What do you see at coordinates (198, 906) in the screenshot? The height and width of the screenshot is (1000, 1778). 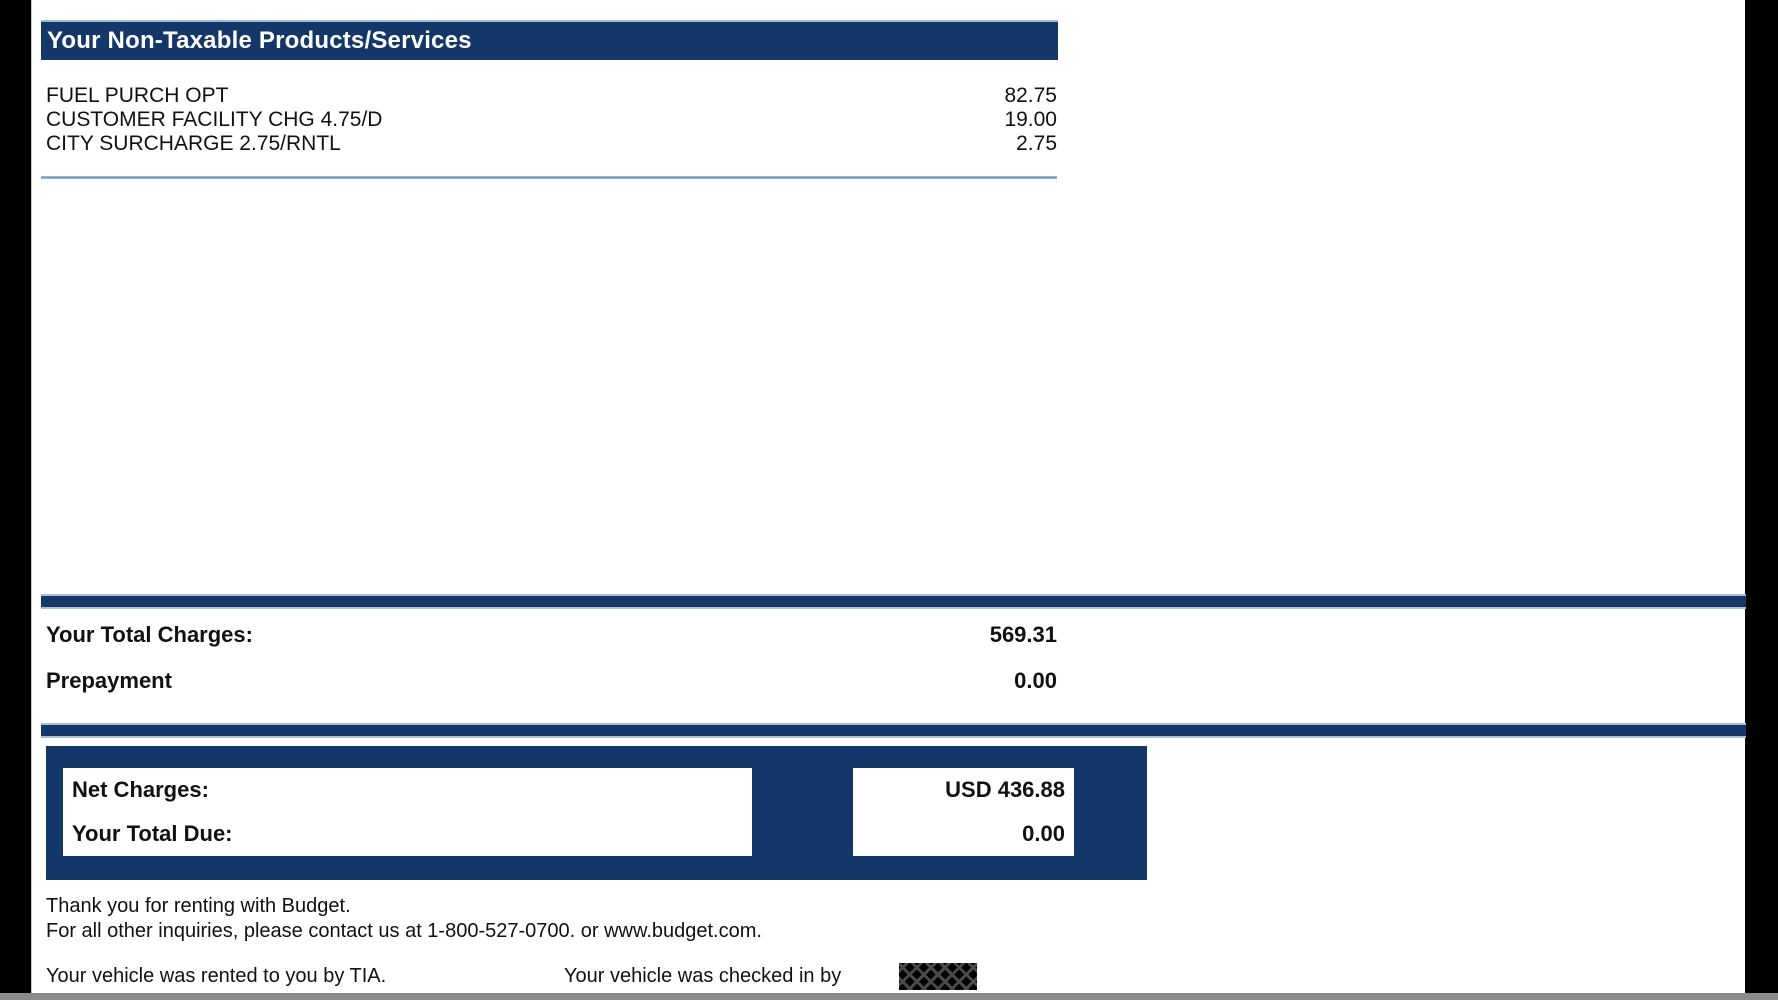 I see `thanks-line-1: Thank you for renting with Budget.` at bounding box center [198, 906].